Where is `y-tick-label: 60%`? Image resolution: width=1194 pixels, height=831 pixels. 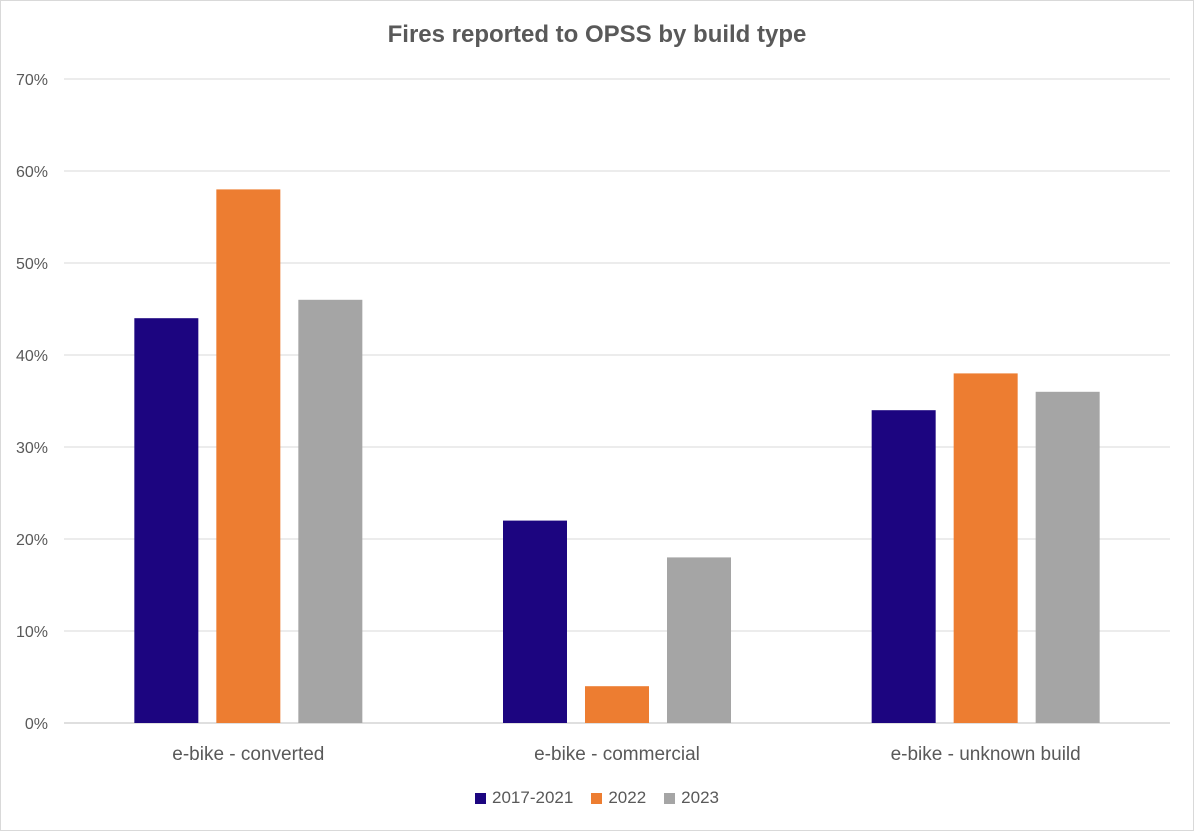
y-tick-label: 60% is located at coordinates (32, 172).